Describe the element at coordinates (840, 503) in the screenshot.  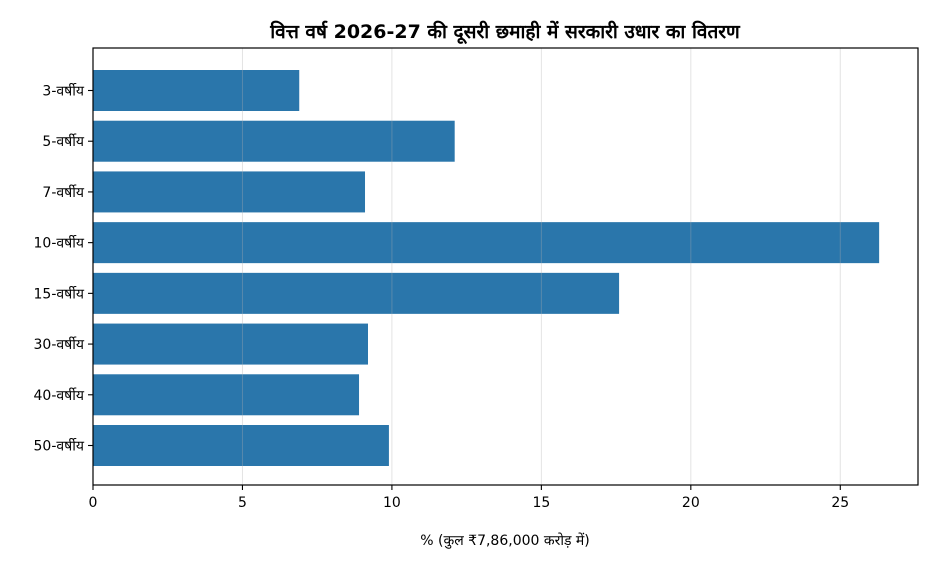
I see `x-tick-label-5: 25` at that location.